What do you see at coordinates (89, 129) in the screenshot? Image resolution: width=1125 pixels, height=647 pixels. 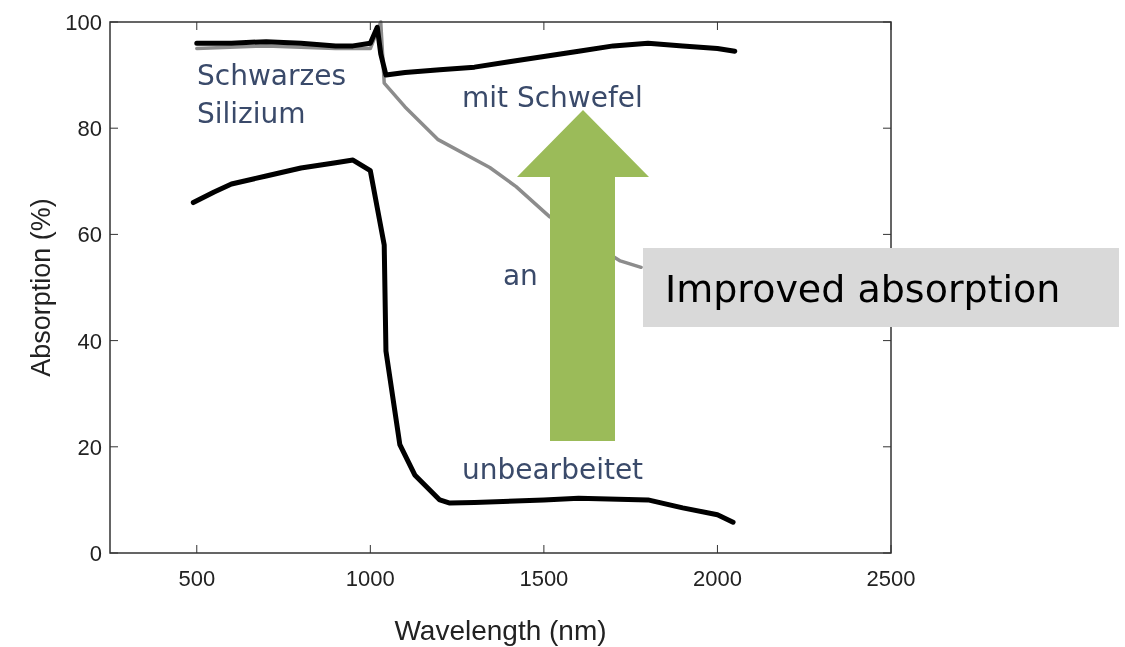 I see `y-tick-label: 80` at bounding box center [89, 129].